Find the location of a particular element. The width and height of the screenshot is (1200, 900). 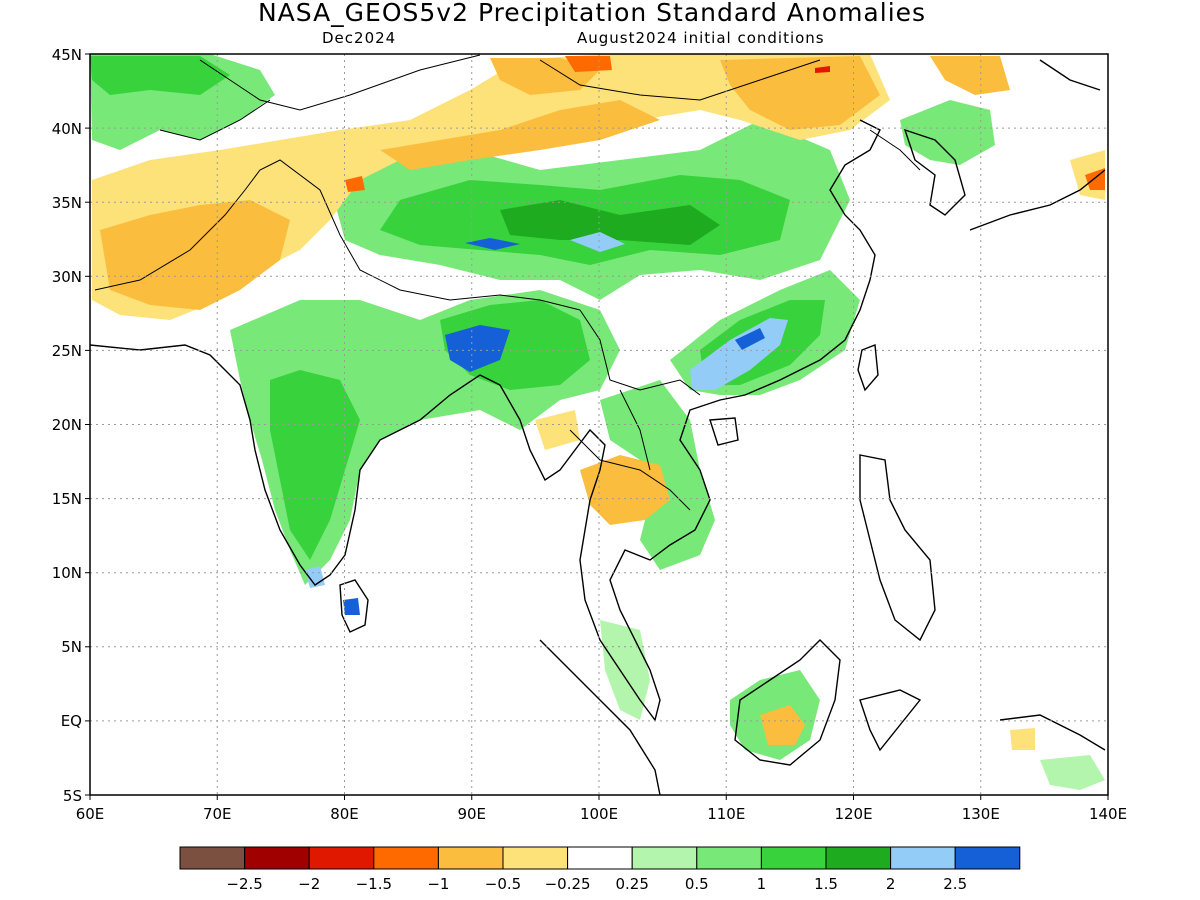

colorbar-label: −2 is located at coordinates (309, 884).